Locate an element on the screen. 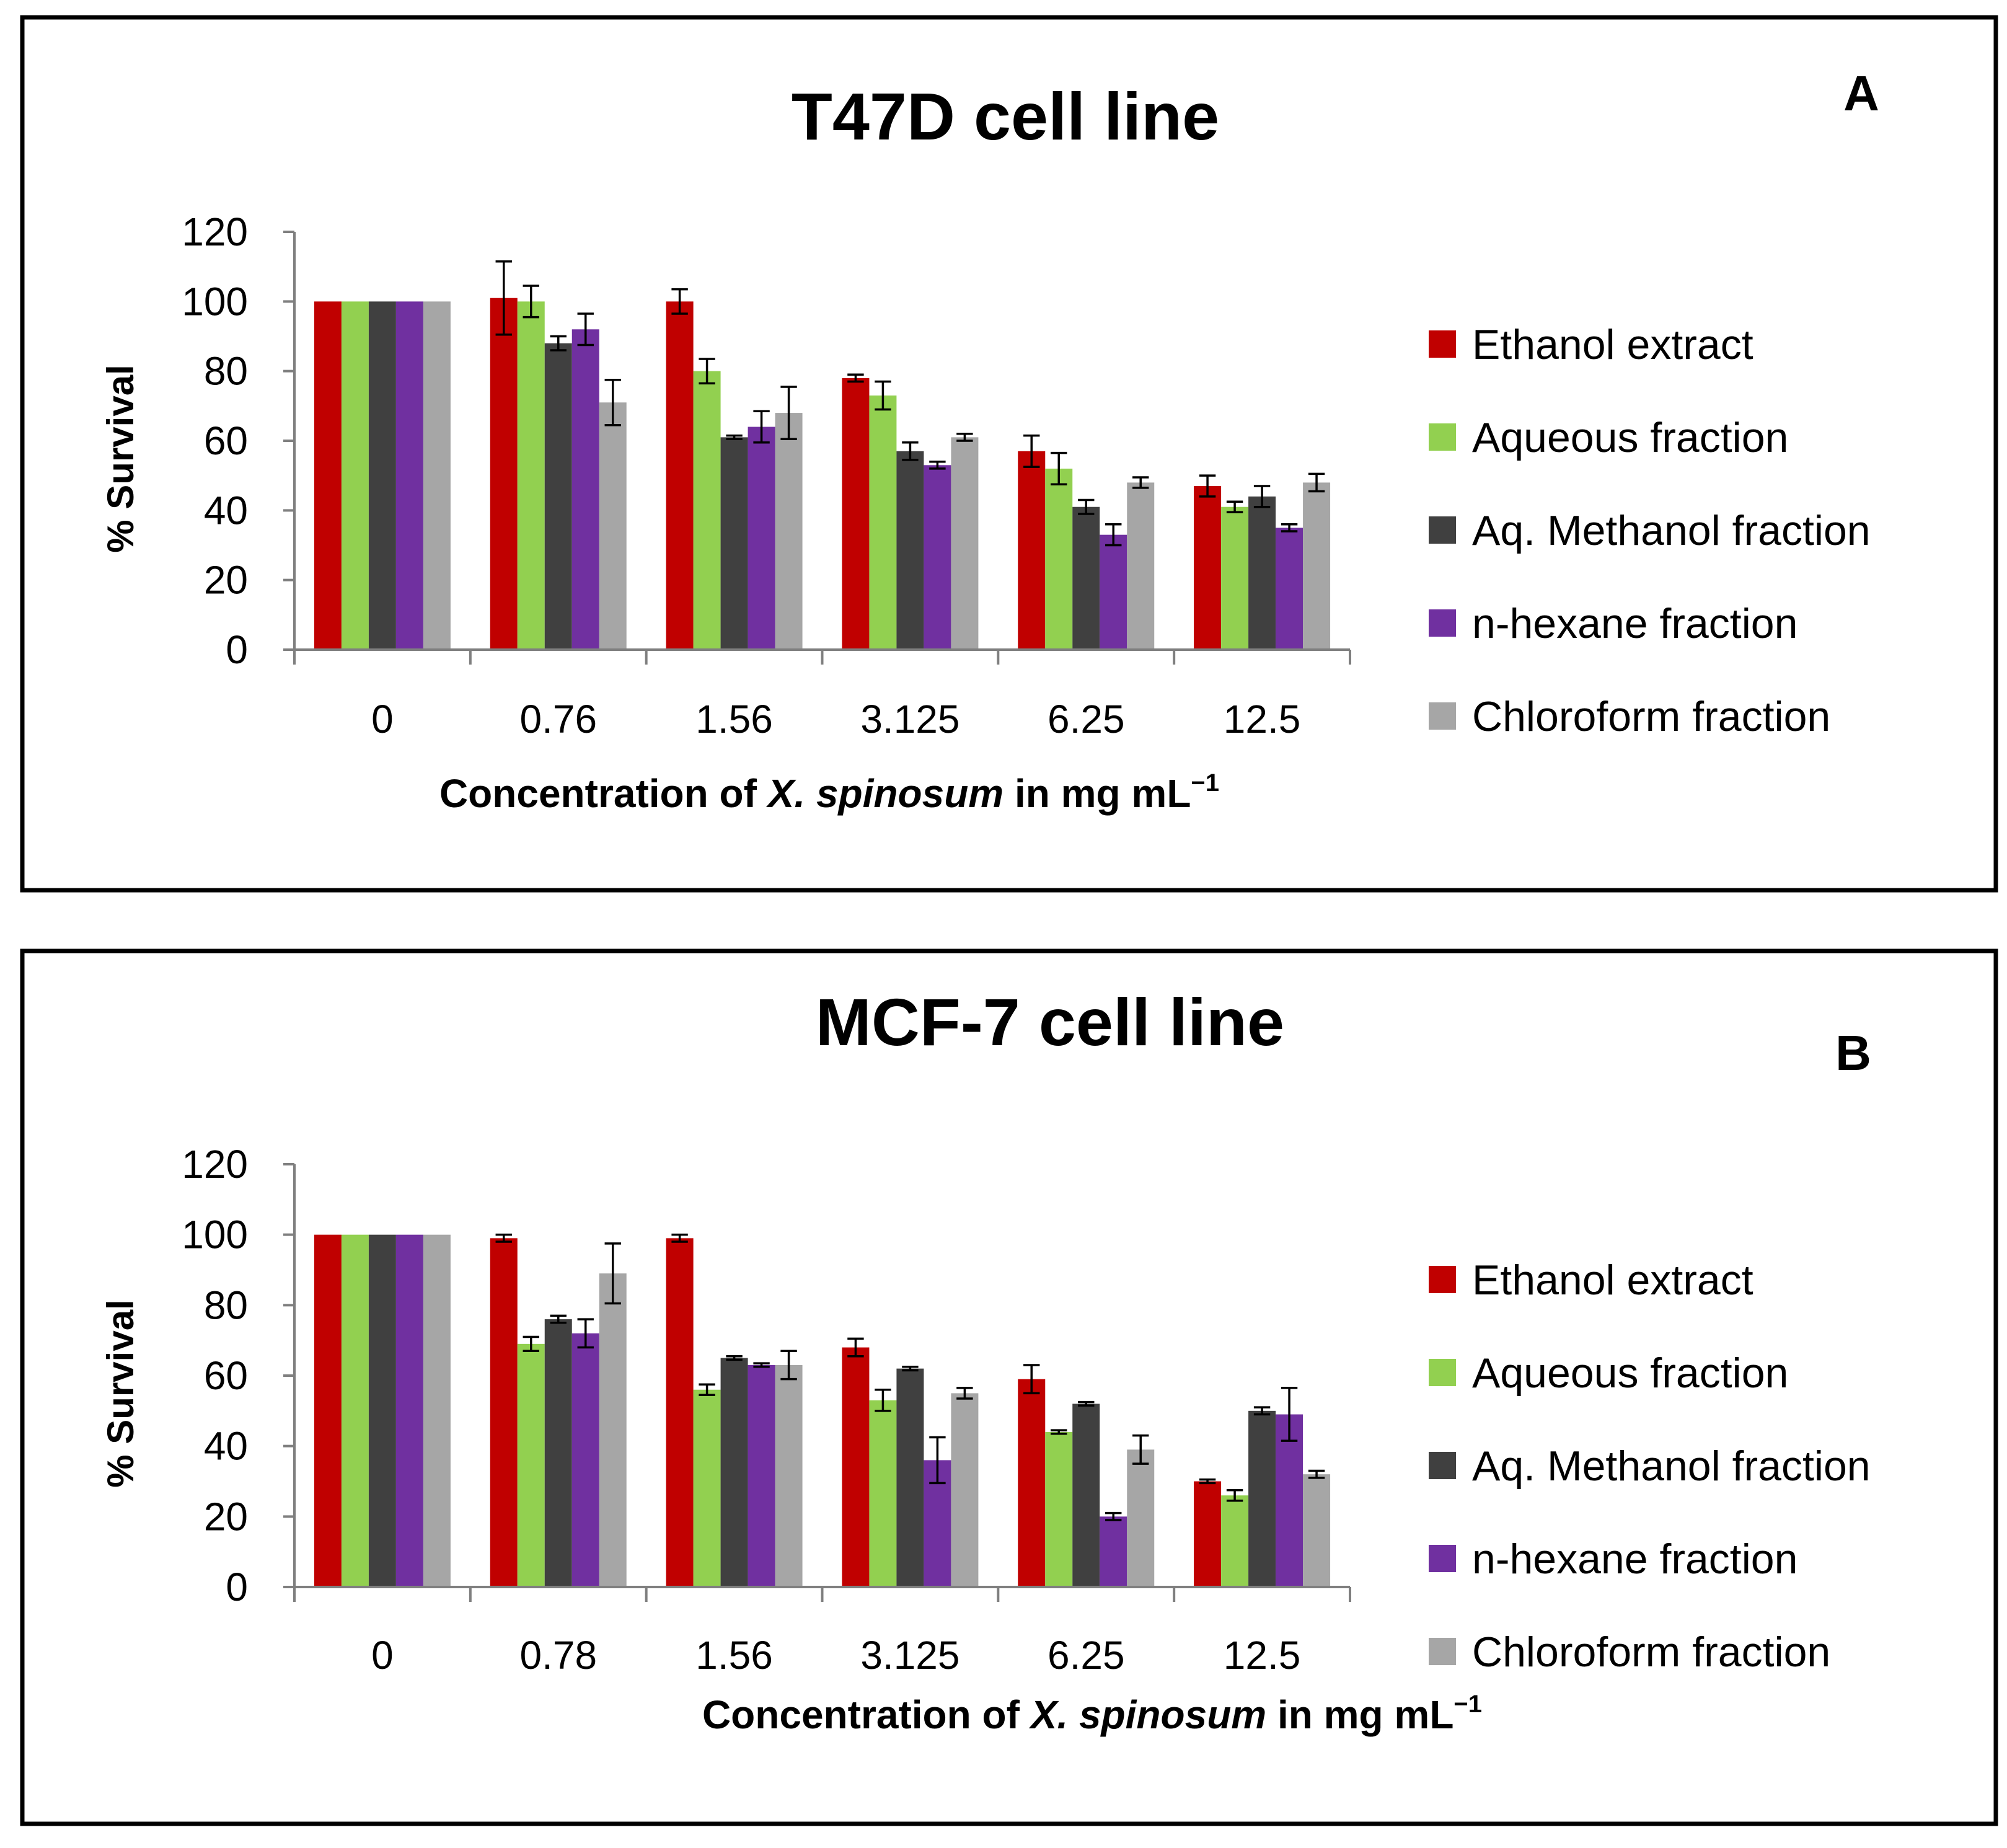 The image size is (2007, 1848). chart-a-panel-label: A is located at coordinates (1861, 93).